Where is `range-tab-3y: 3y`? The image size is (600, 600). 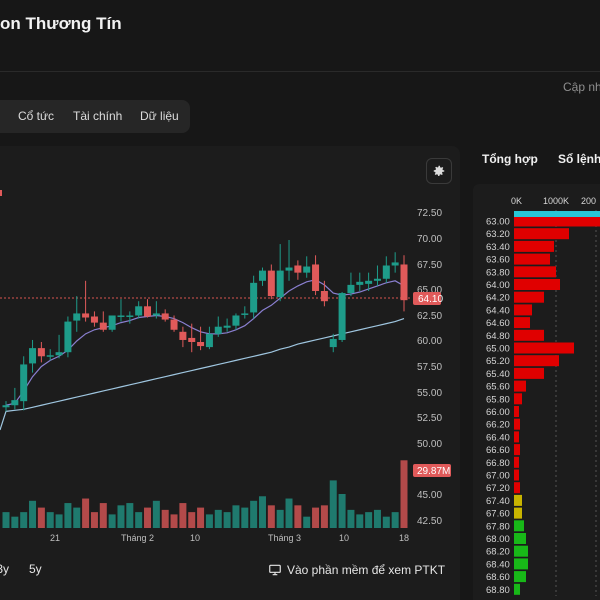
range-tab-3y: 3y is located at coordinates (4, 570).